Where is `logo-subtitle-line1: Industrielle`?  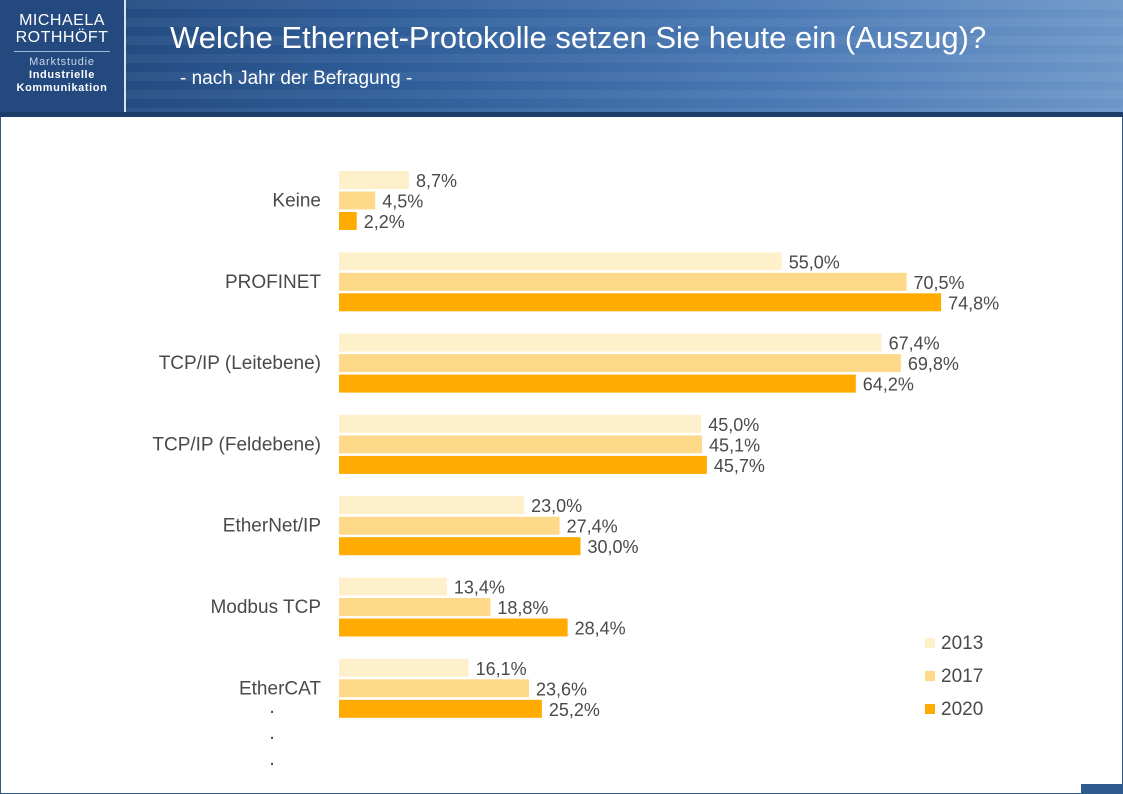 logo-subtitle-line1: Industrielle is located at coordinates (62, 75).